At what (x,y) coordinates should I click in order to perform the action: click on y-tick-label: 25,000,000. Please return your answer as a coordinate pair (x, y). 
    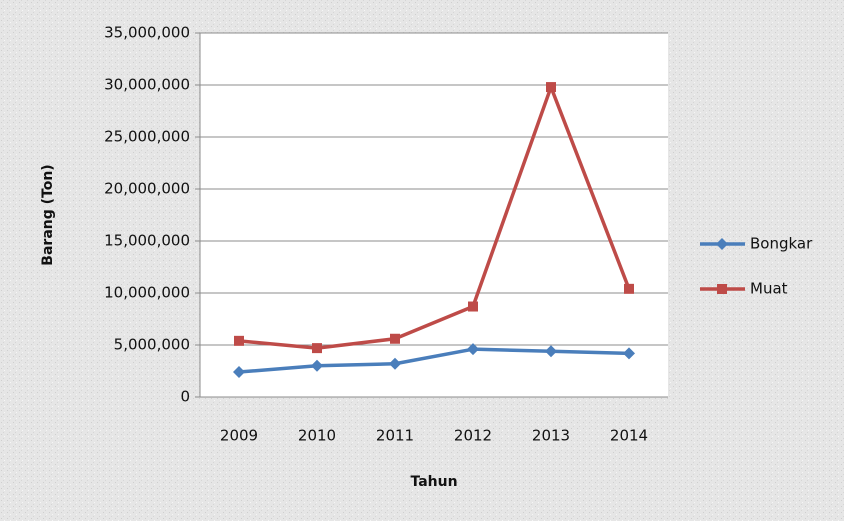
    Looking at the image, I should click on (147, 137).